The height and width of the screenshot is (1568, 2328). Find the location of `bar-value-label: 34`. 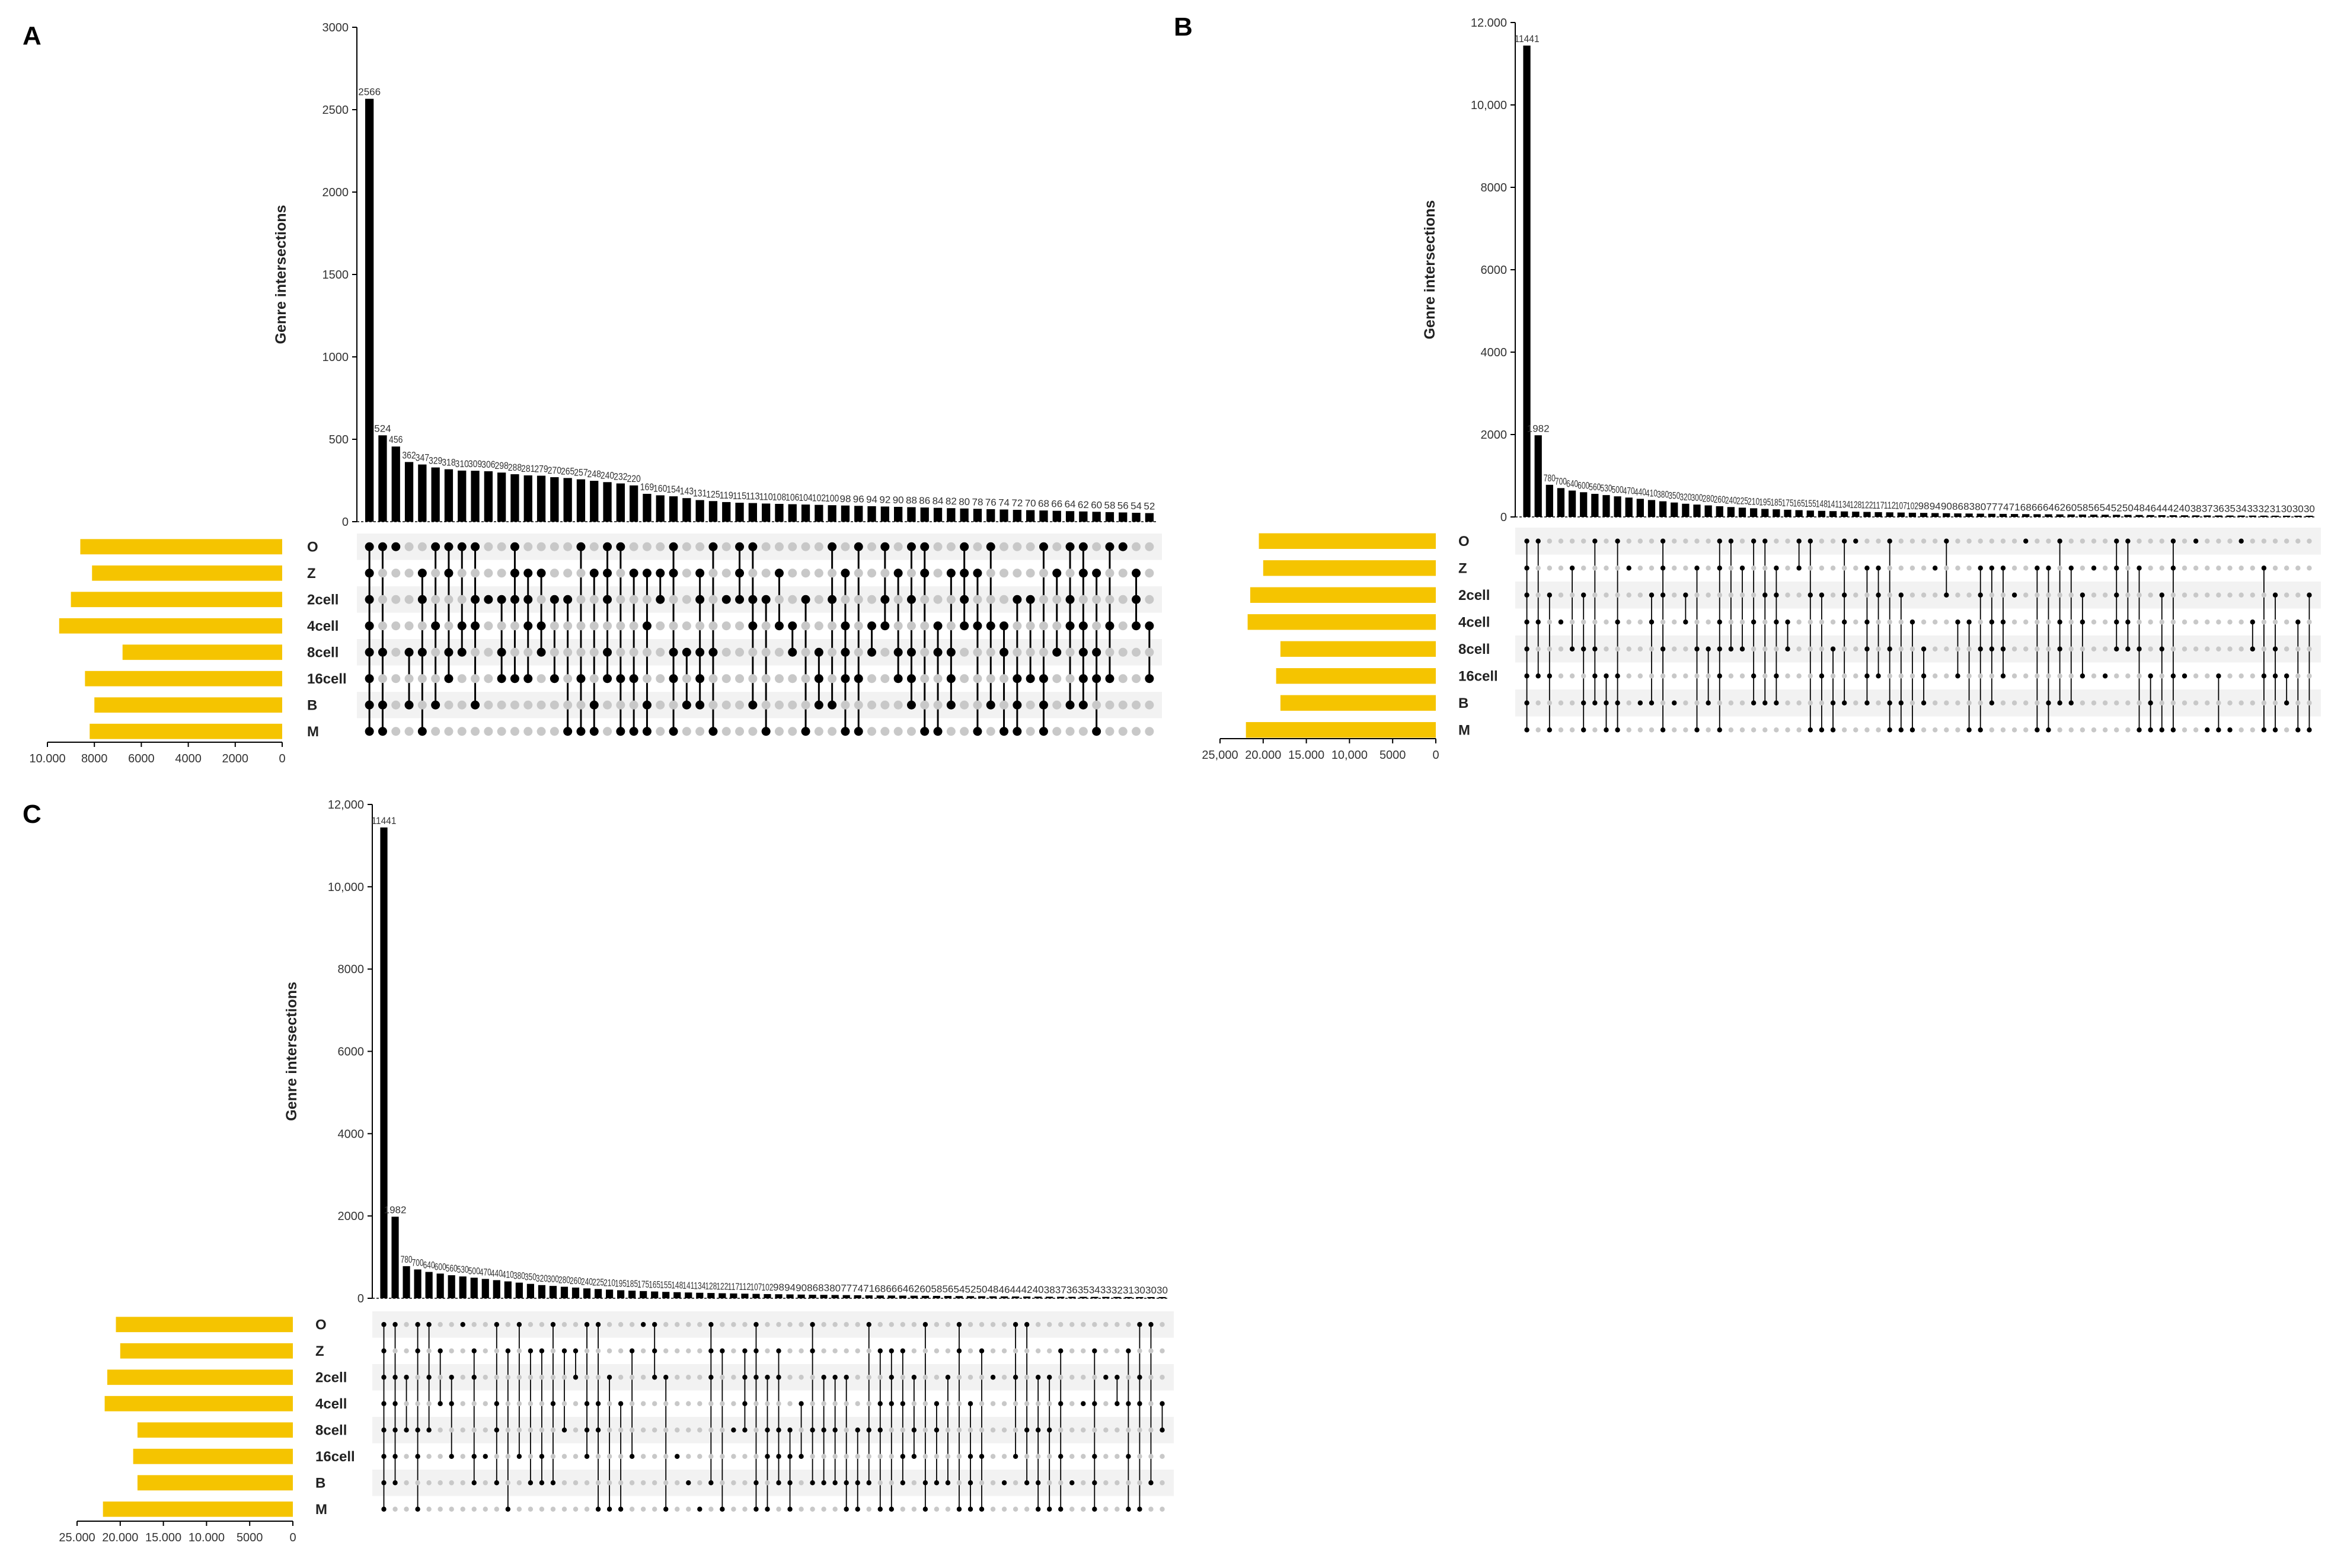

bar-value-label: 34 is located at coordinates (2242, 509).